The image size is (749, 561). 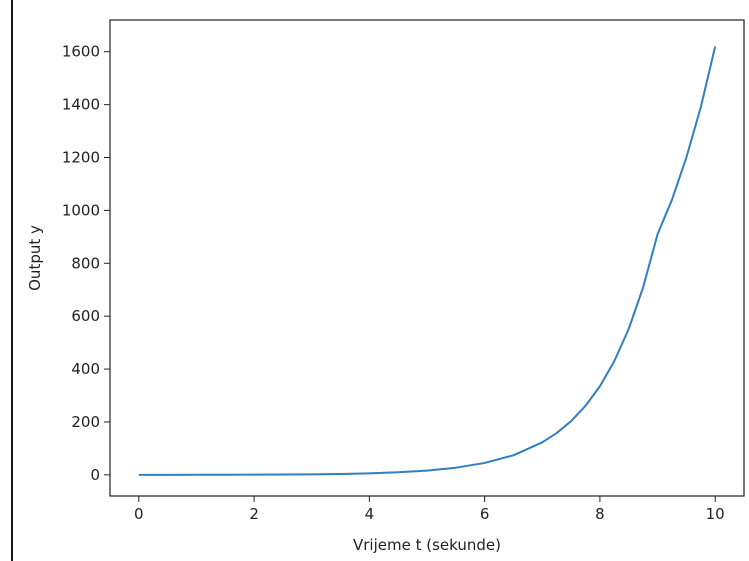 I want to click on x-tick-label: 2, so click(x=254, y=514).